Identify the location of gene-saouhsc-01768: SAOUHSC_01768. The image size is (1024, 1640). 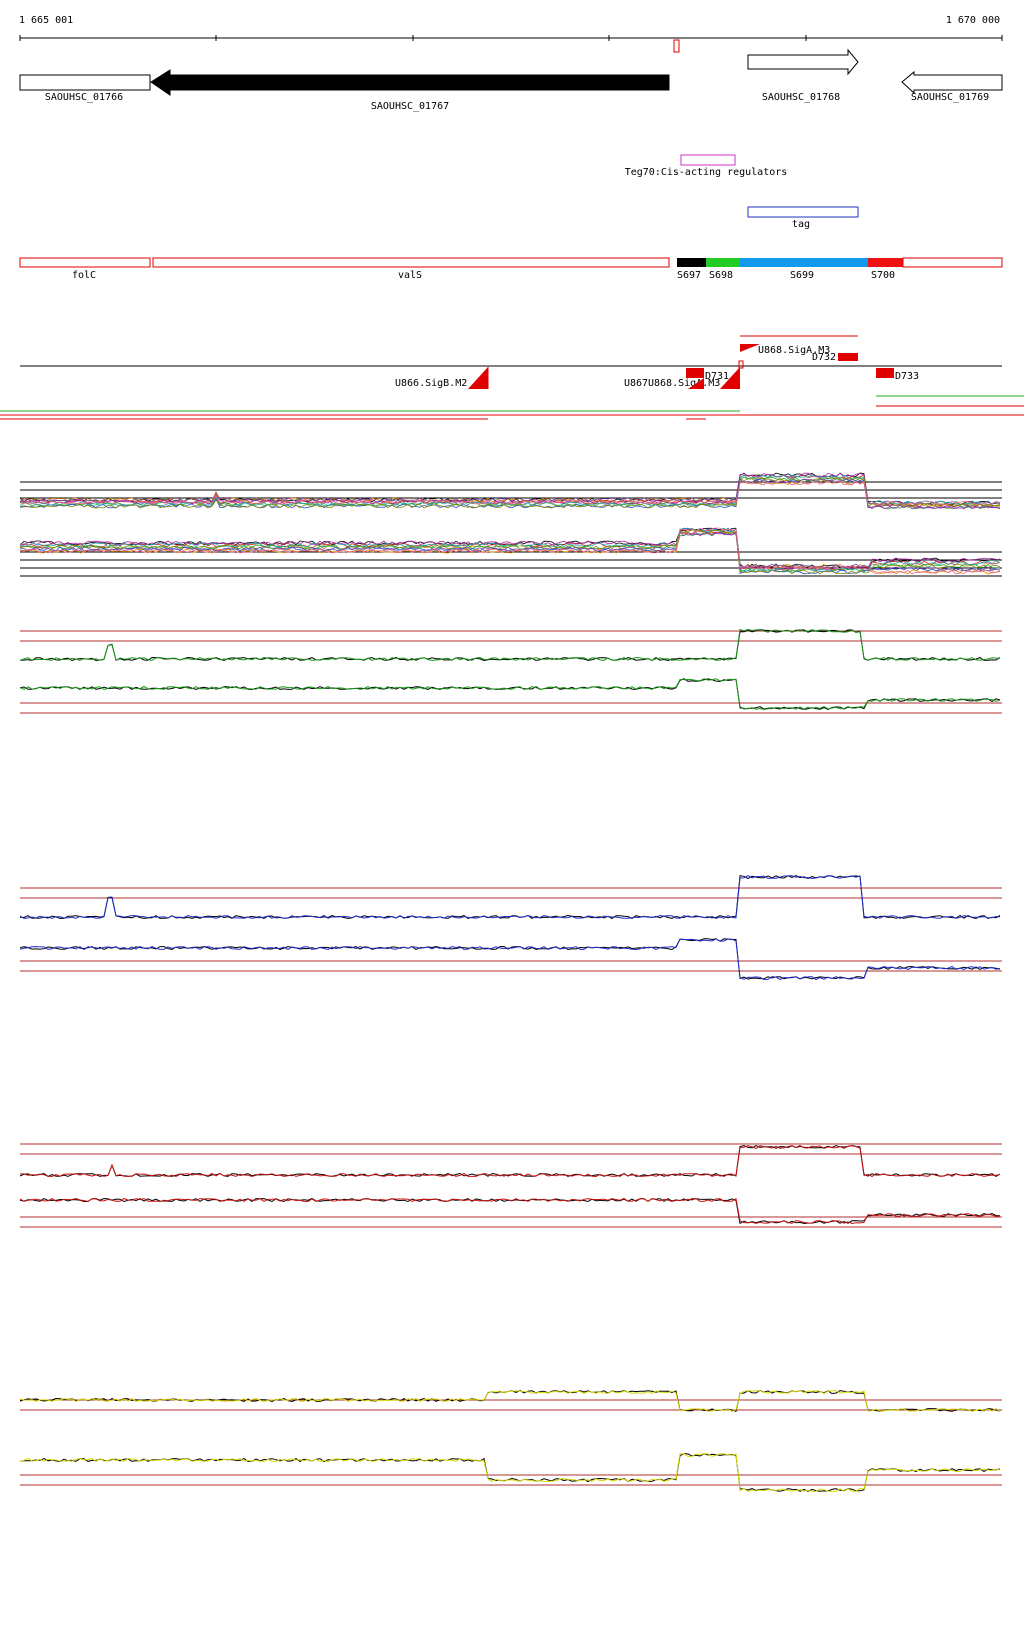
(803, 75).